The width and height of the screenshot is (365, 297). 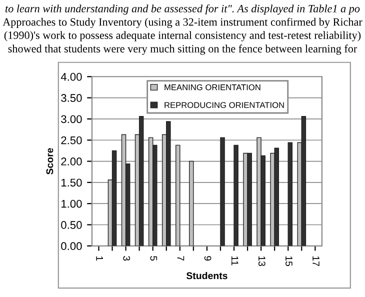 What do you see at coordinates (289, 261) in the screenshot?
I see `x-tick-label: 15` at bounding box center [289, 261].